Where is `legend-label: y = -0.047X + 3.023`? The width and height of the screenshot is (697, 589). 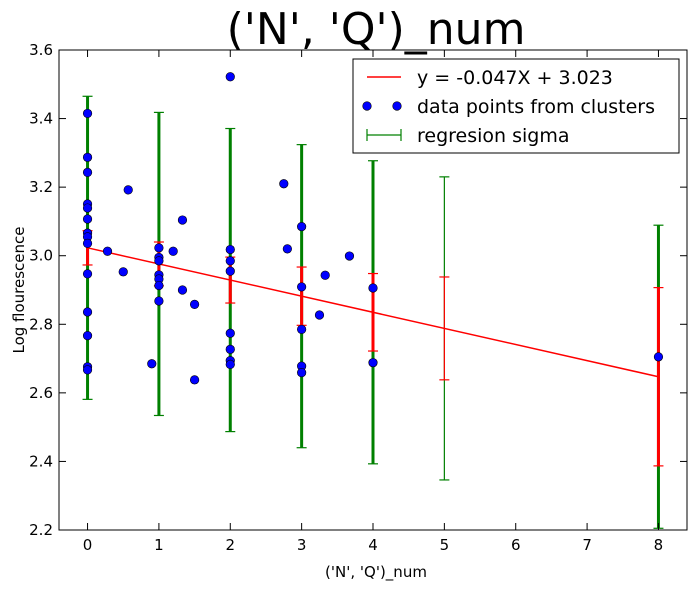 legend-label: y = -0.047X + 3.023 is located at coordinates (515, 78).